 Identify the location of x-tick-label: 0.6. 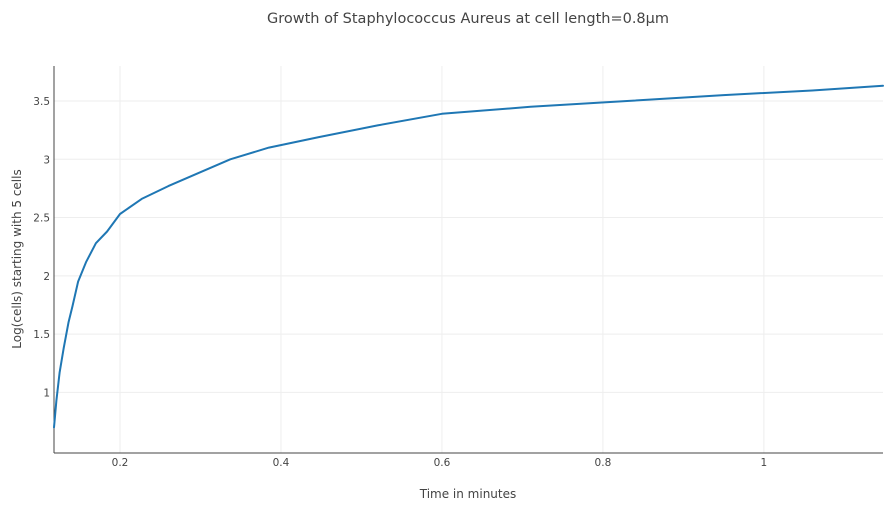
(442, 463).